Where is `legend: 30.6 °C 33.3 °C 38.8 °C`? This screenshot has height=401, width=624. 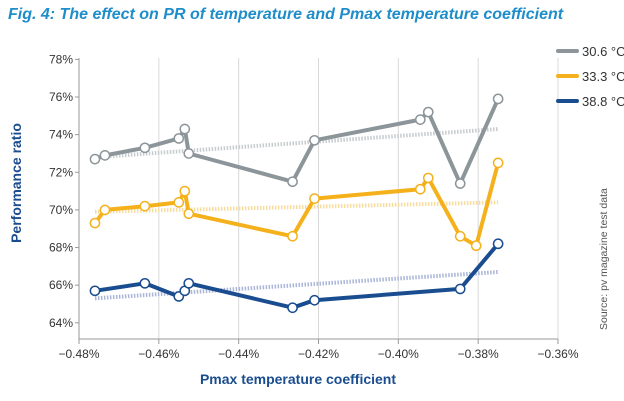 legend: 30.6 °C 33.3 °C 38.8 °C is located at coordinates (590, 76).